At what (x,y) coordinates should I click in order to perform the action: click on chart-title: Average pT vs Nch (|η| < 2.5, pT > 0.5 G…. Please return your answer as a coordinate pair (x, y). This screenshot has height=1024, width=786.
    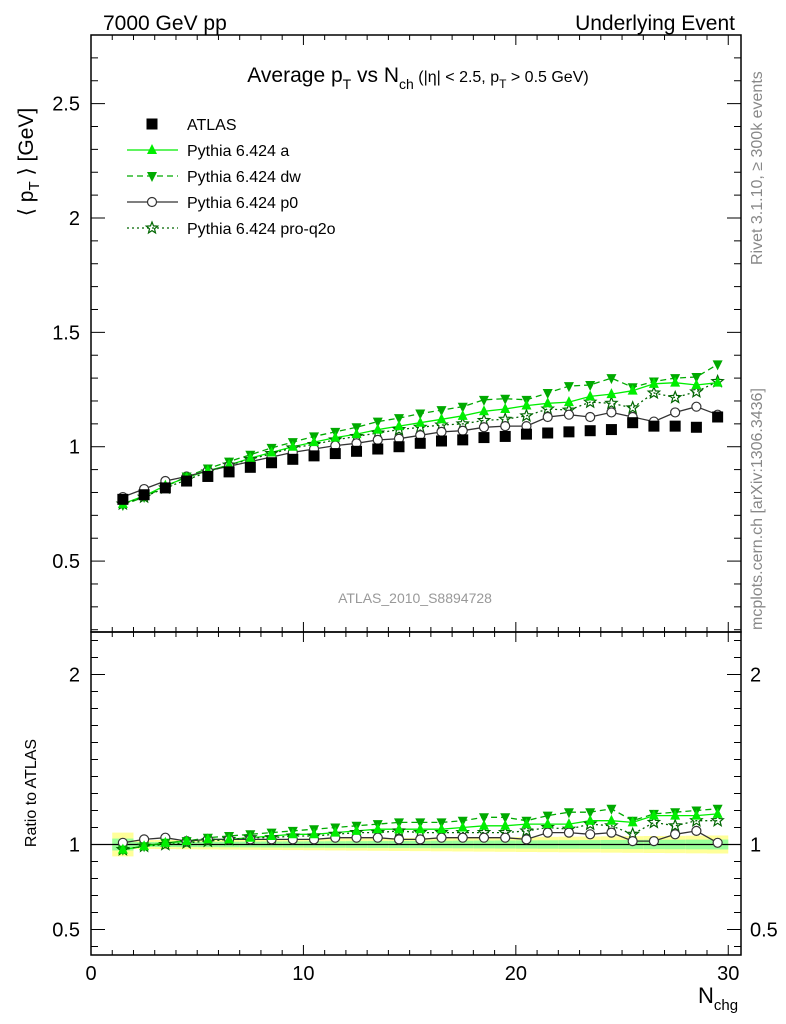
    Looking at the image, I should click on (417, 78).